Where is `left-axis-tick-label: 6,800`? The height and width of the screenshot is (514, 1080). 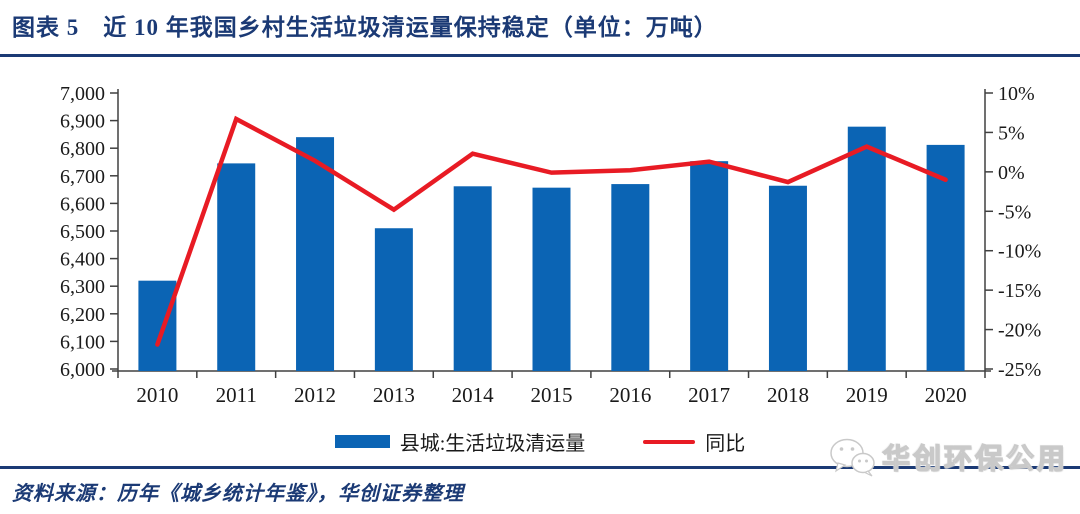
left-axis-tick-label: 6,800 is located at coordinates (82, 149).